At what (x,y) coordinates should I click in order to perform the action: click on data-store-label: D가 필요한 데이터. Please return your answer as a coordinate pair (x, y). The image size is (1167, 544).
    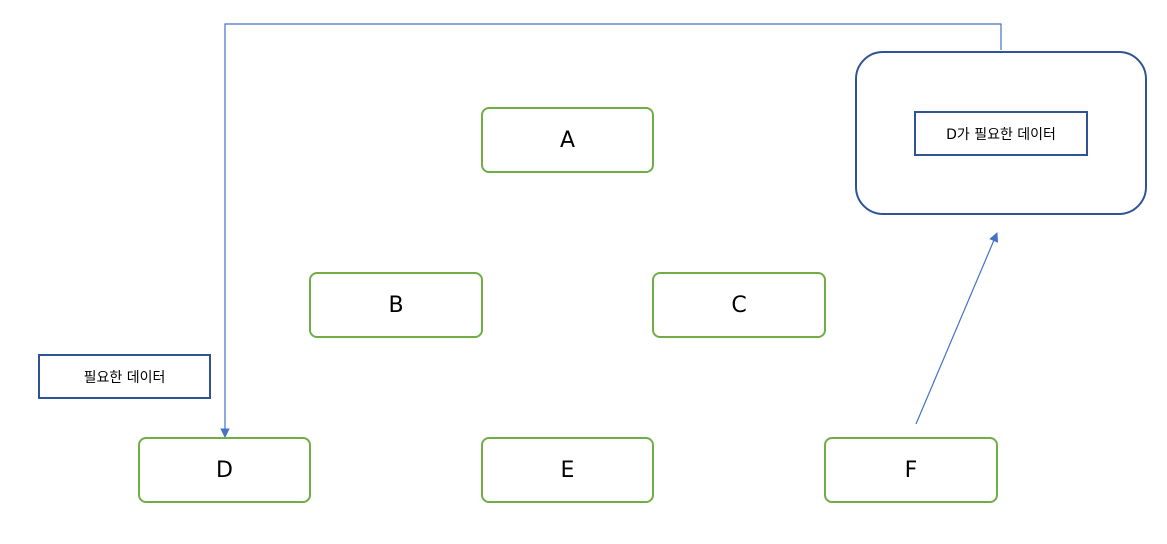
    Looking at the image, I should click on (1001, 133).